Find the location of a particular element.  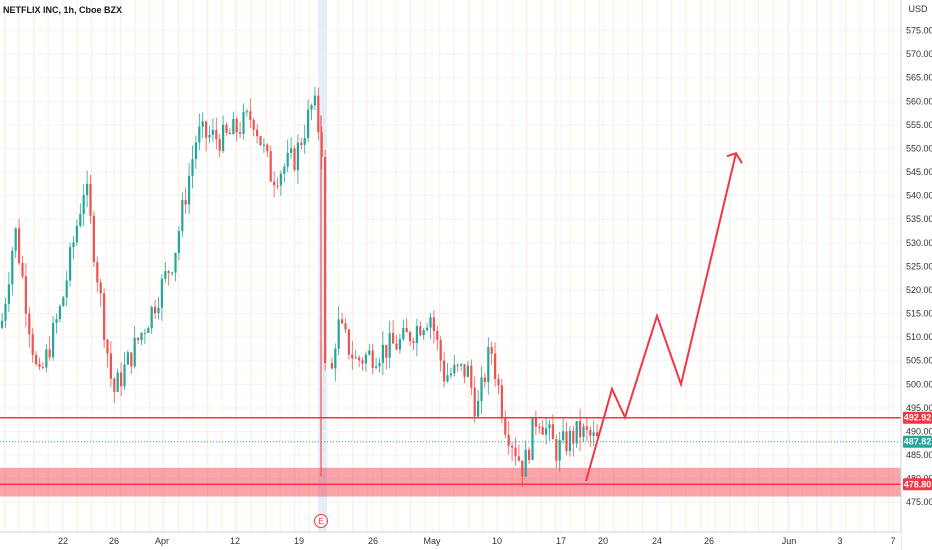

price-tick-label: 545.00 is located at coordinates (919, 172).